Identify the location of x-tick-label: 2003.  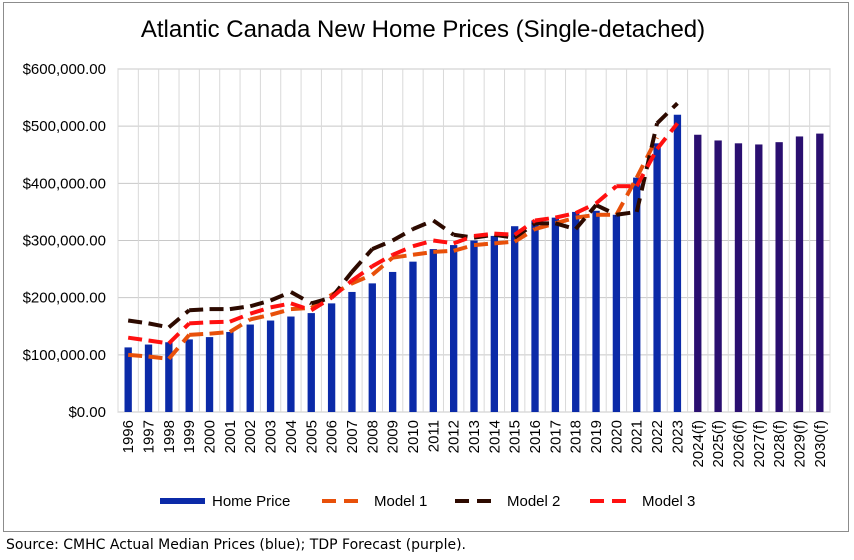
(271, 436).